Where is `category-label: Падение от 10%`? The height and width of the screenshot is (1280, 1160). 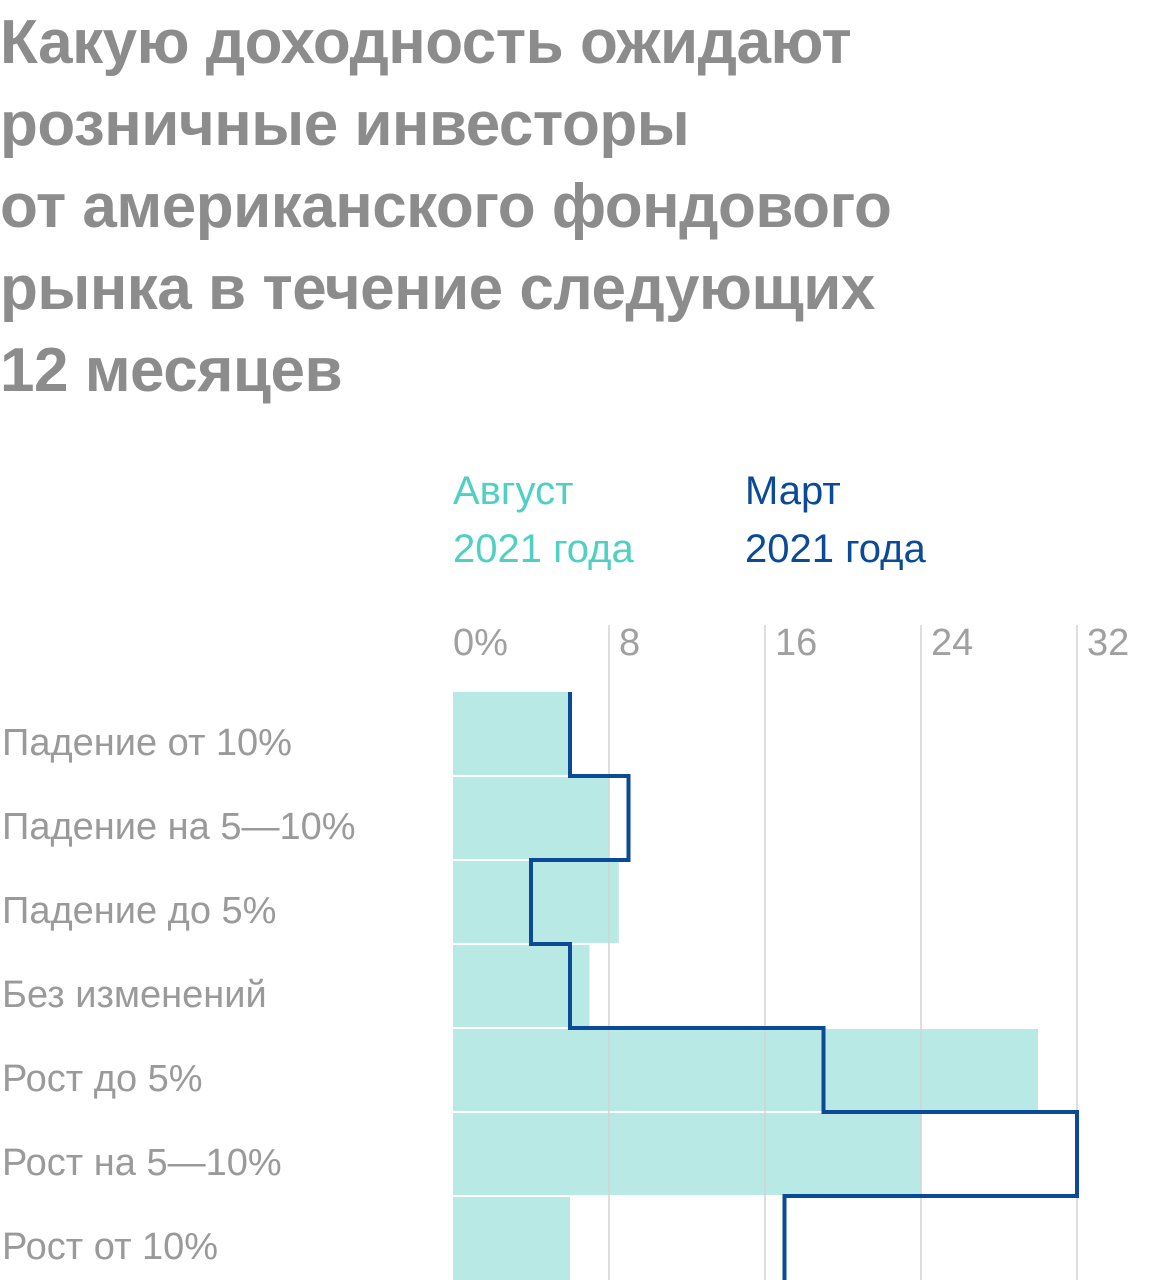
category-label: Падение от 10% is located at coordinates (147, 743).